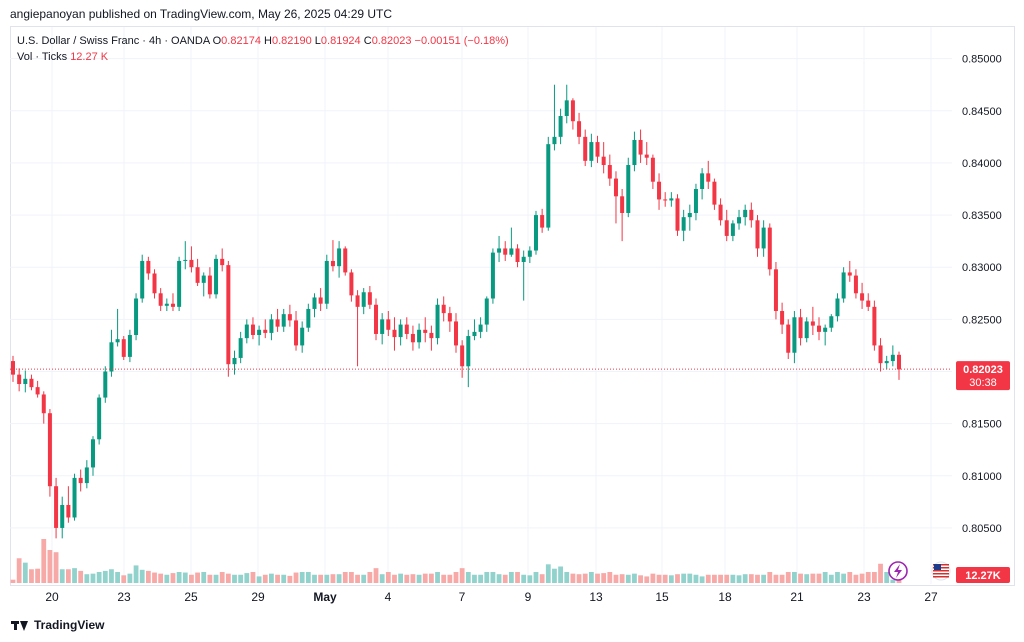 The height and width of the screenshot is (642, 1024). I want to click on lightning-icon, so click(898, 571).